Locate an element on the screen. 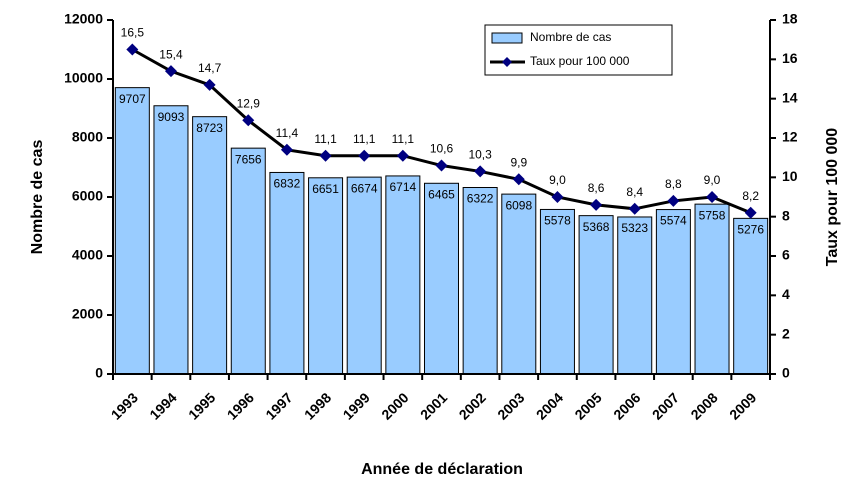 This screenshot has height=481, width=845. x-tick-label: 1997 is located at coordinates (278, 405).